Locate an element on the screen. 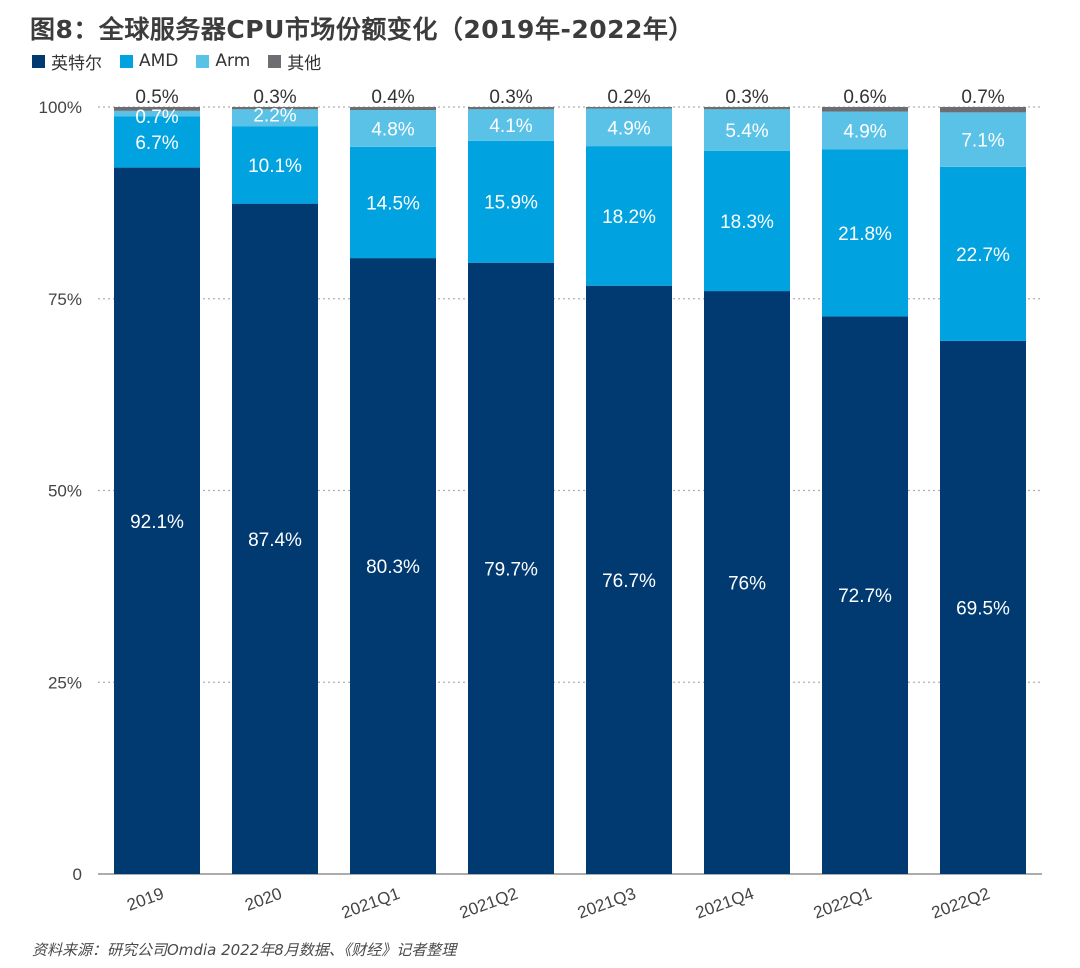  y-tick-label: 50% is located at coordinates (65, 491).